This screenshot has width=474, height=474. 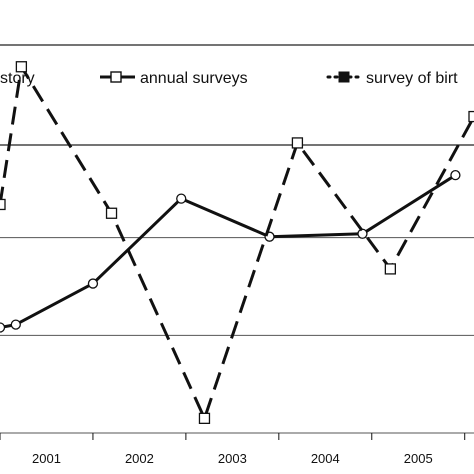 I want to click on x-tick-label-2005: 2005, so click(x=418, y=458).